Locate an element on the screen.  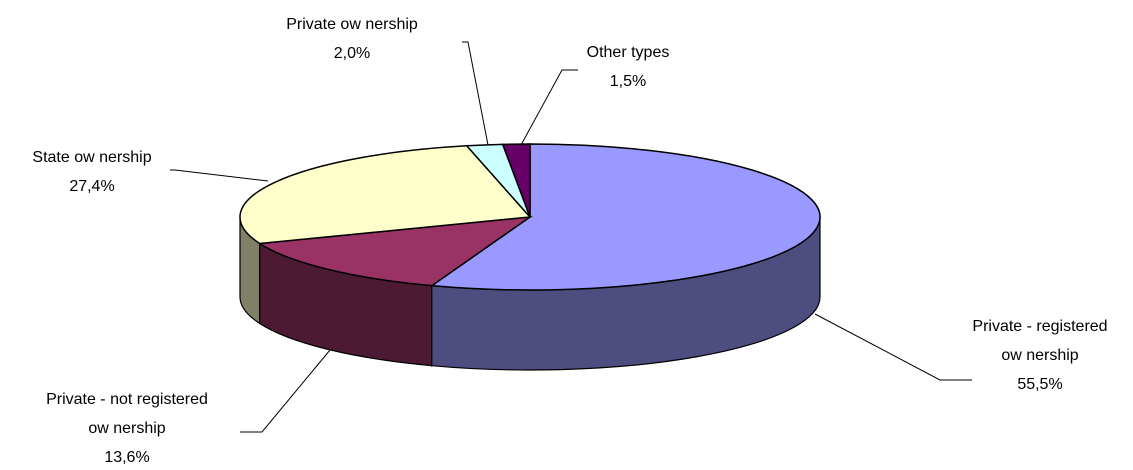
pie-slice-private-not-registered is located at coordinates (395, 251).